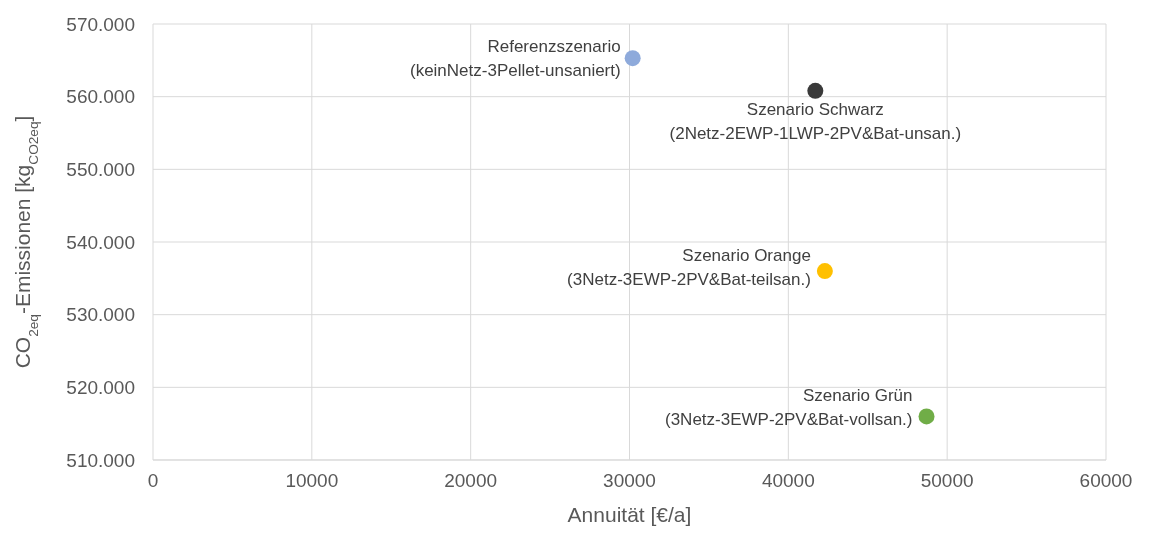  What do you see at coordinates (515, 59) in the screenshot?
I see `annotation: Referenzszenario (keinNetz-3Pellet-unsaniert)` at bounding box center [515, 59].